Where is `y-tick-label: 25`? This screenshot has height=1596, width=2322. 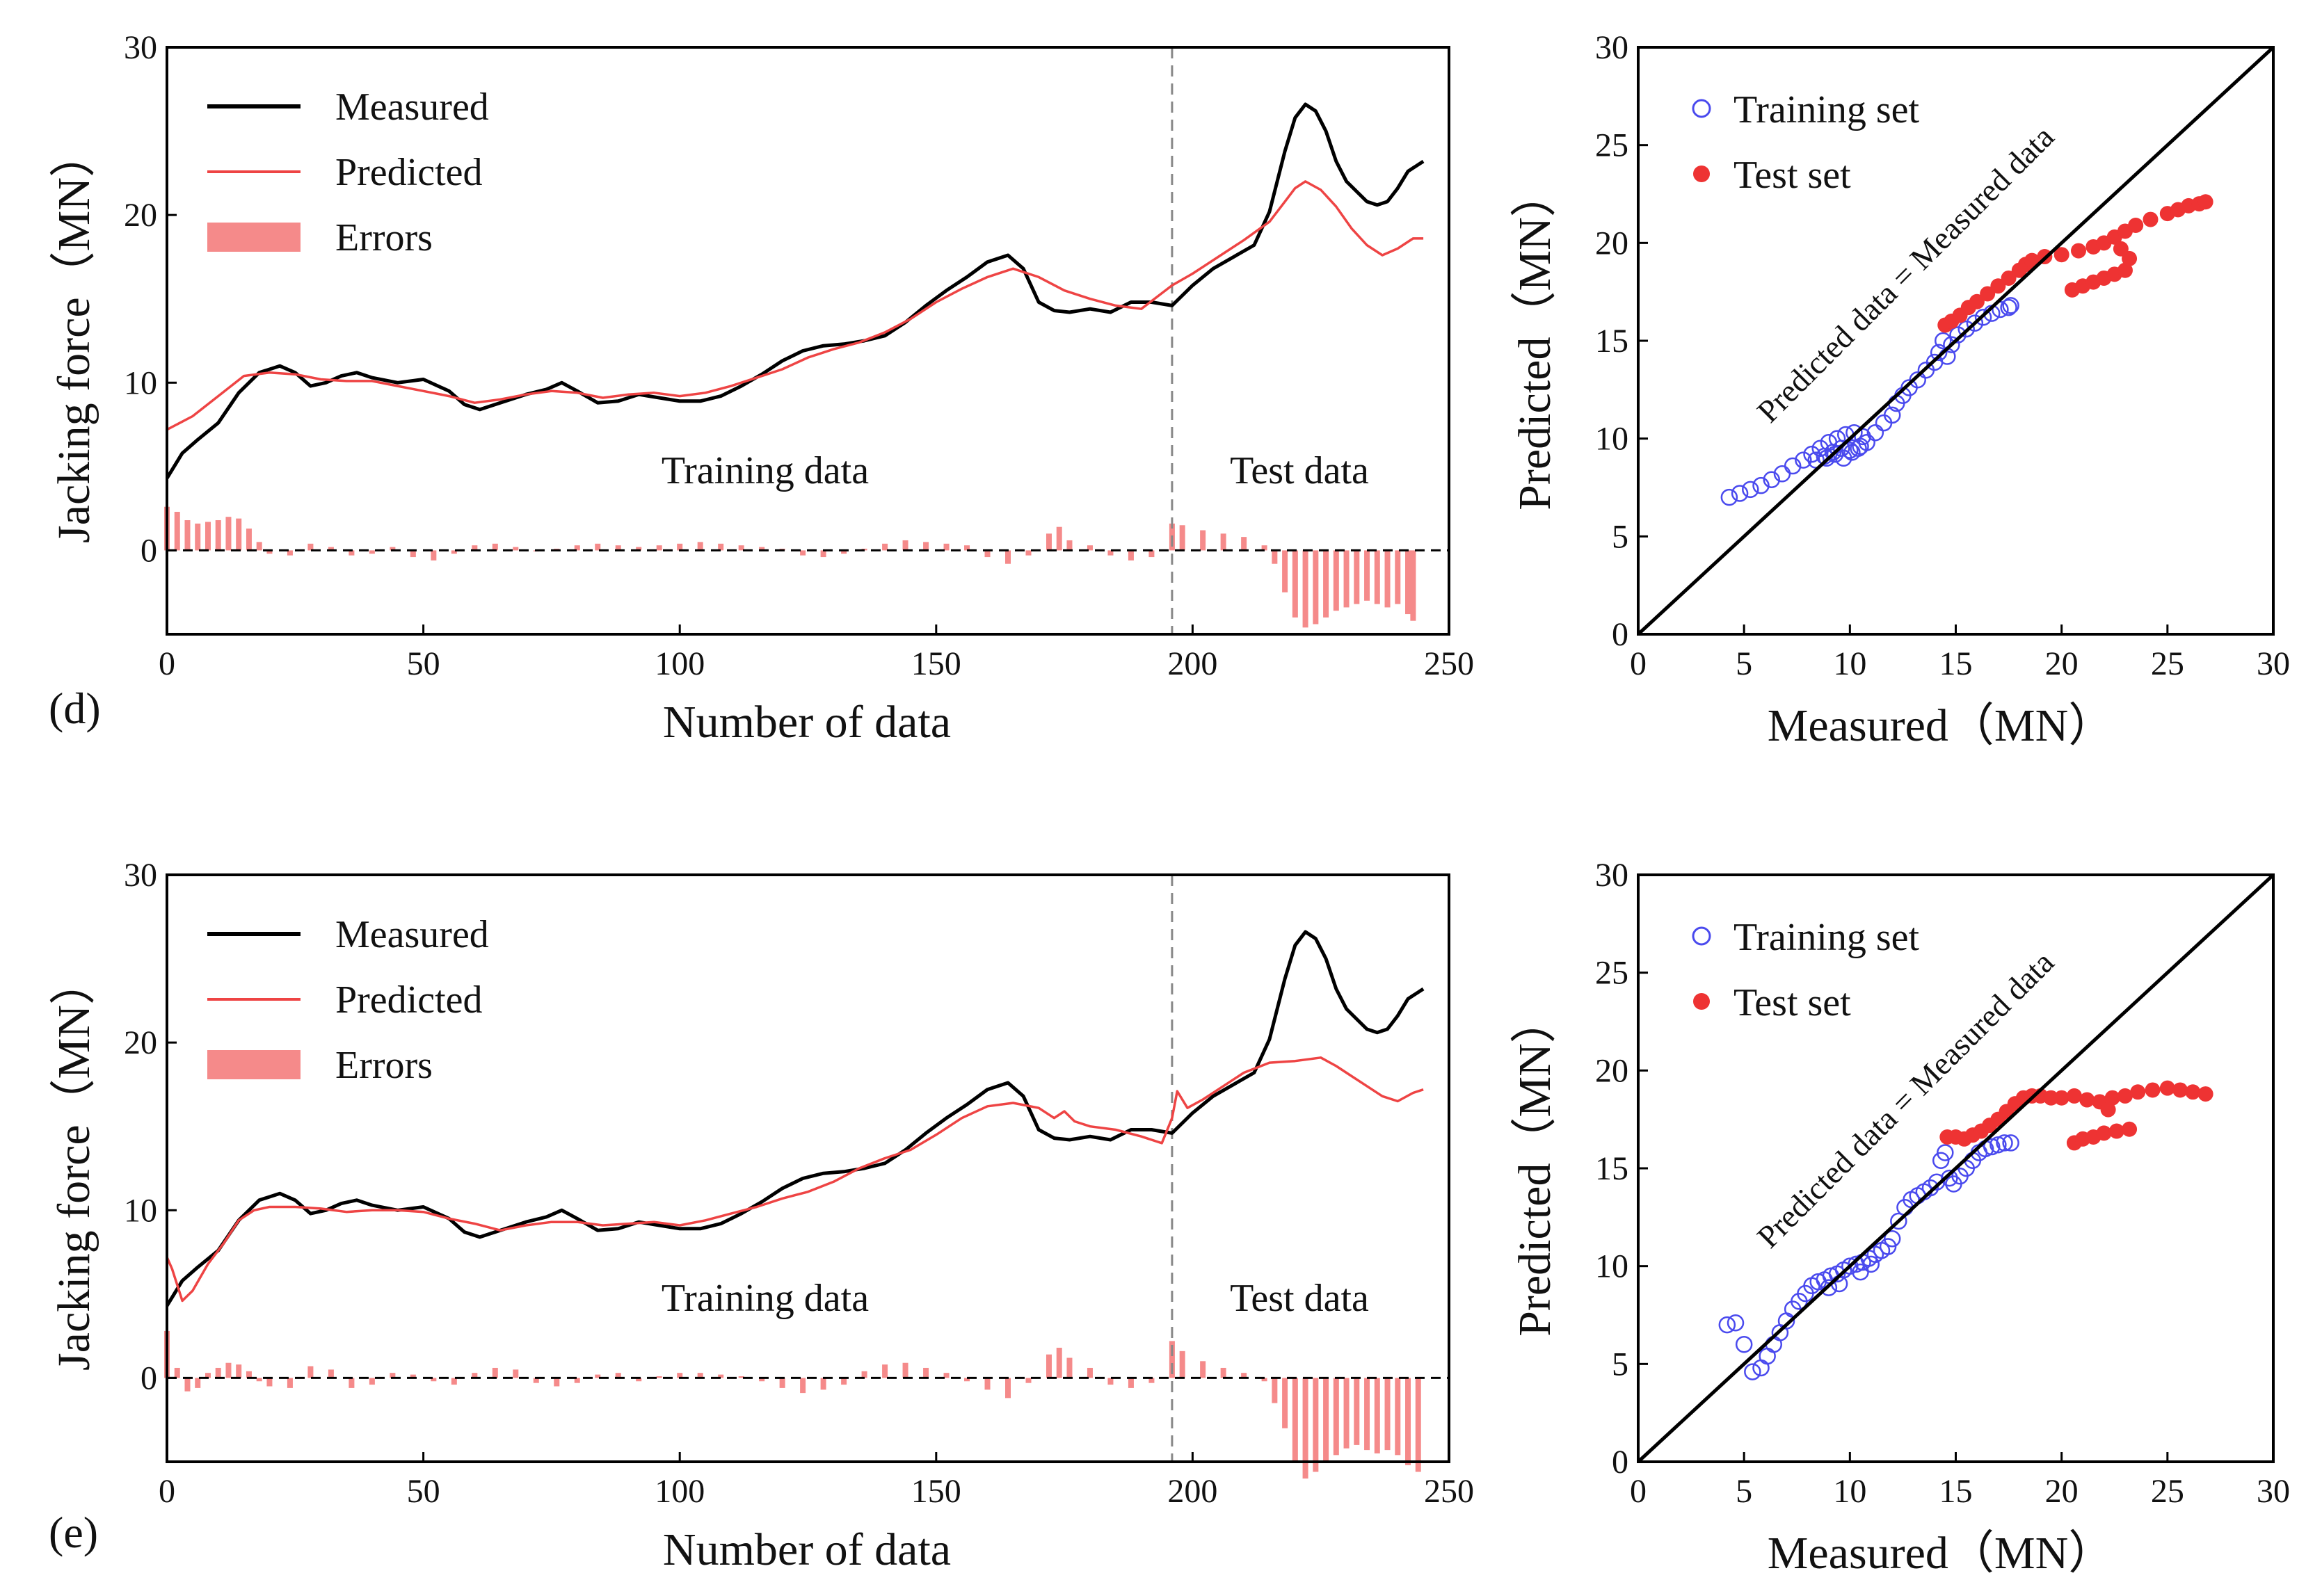 y-tick-label: 25 is located at coordinates (1611, 973).